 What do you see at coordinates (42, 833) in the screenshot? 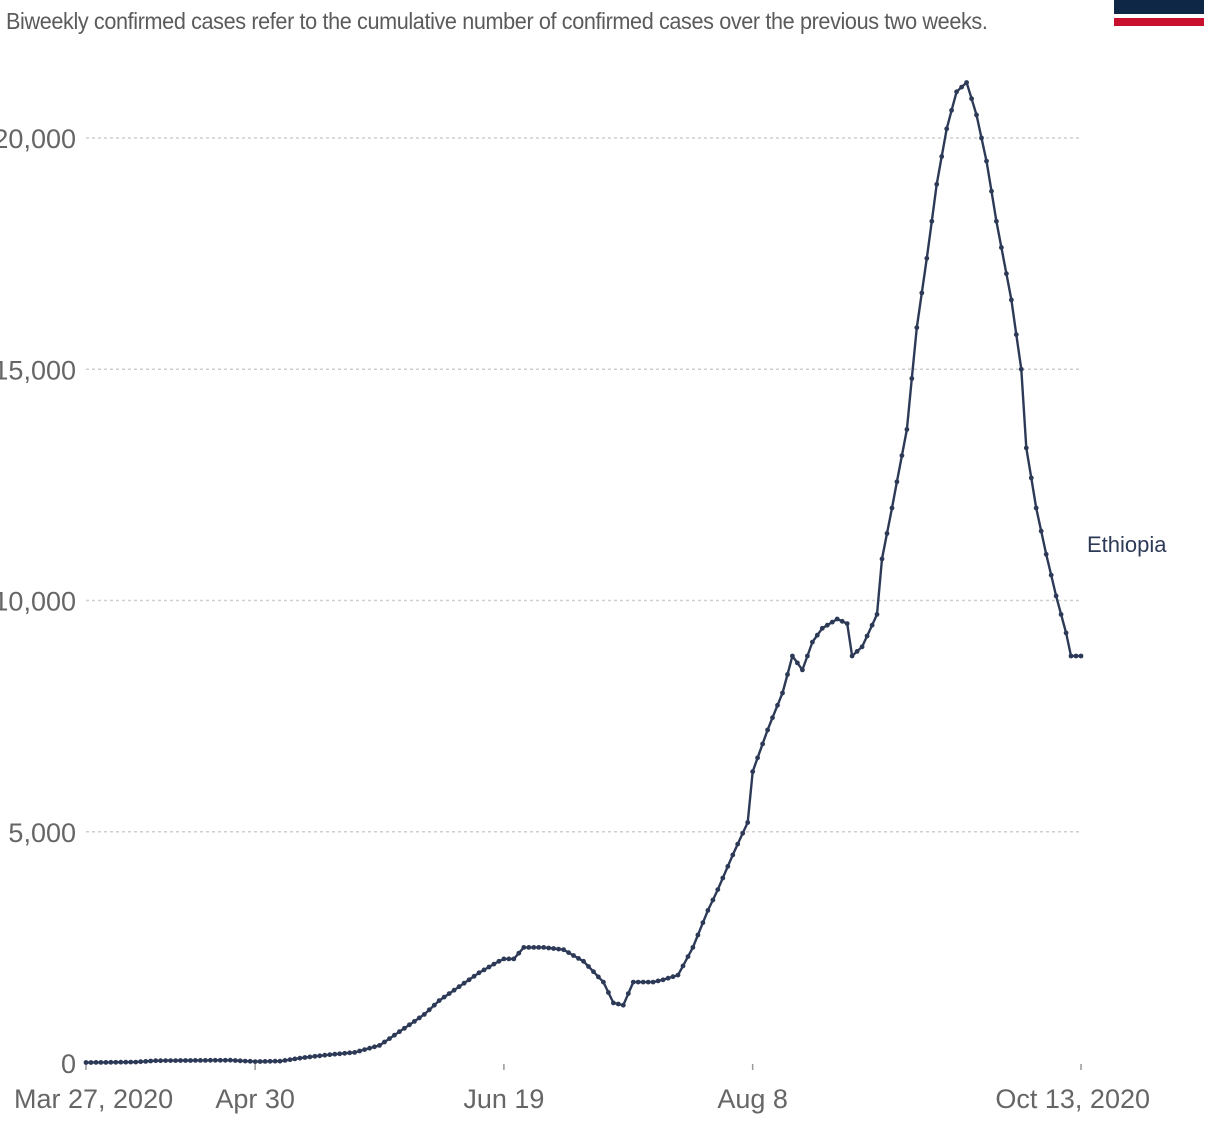
I see `y-tick-label: 5,000` at bounding box center [42, 833].